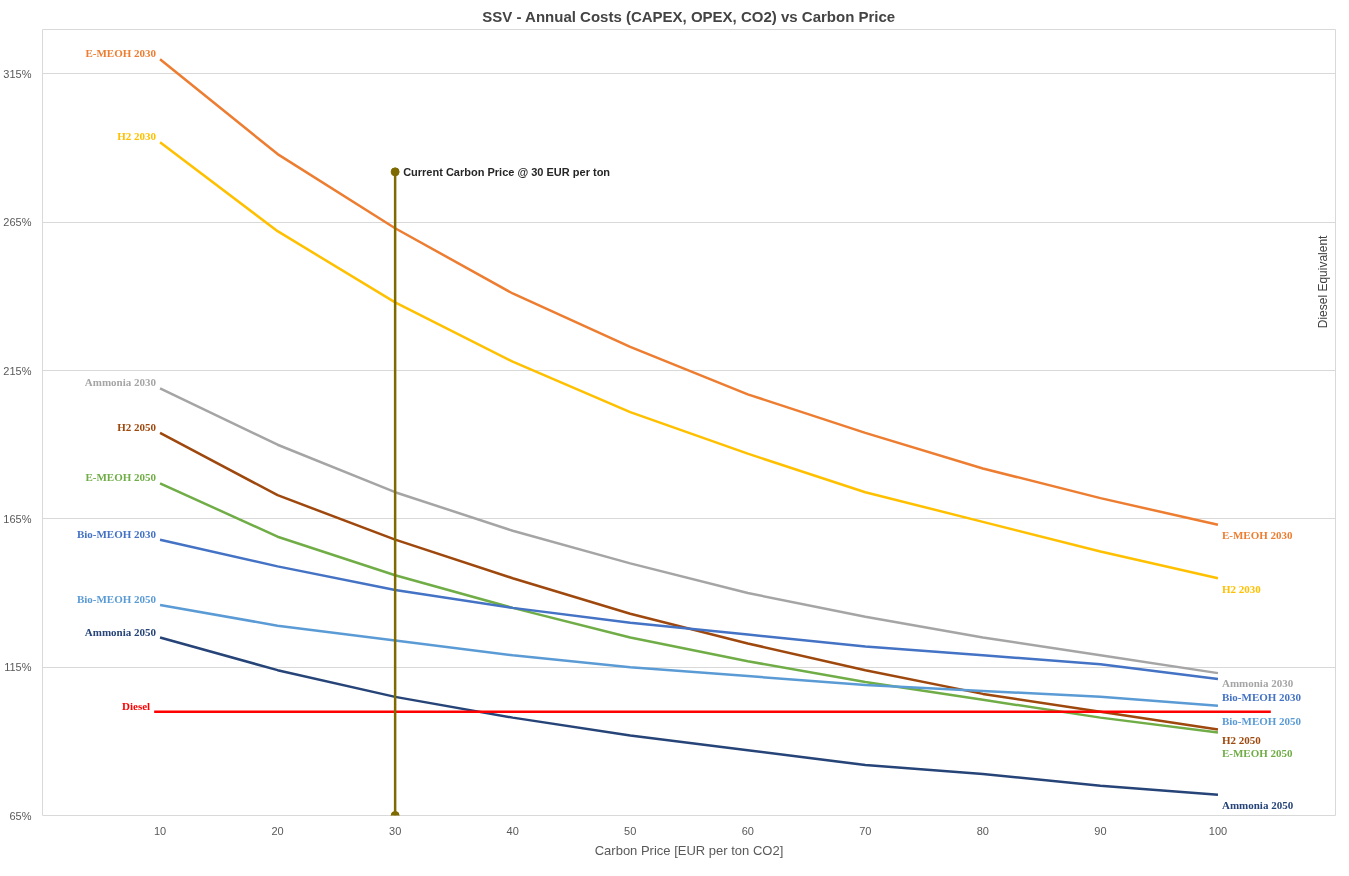  What do you see at coordinates (277, 830) in the screenshot?
I see `x-tick-label: 20` at bounding box center [277, 830].